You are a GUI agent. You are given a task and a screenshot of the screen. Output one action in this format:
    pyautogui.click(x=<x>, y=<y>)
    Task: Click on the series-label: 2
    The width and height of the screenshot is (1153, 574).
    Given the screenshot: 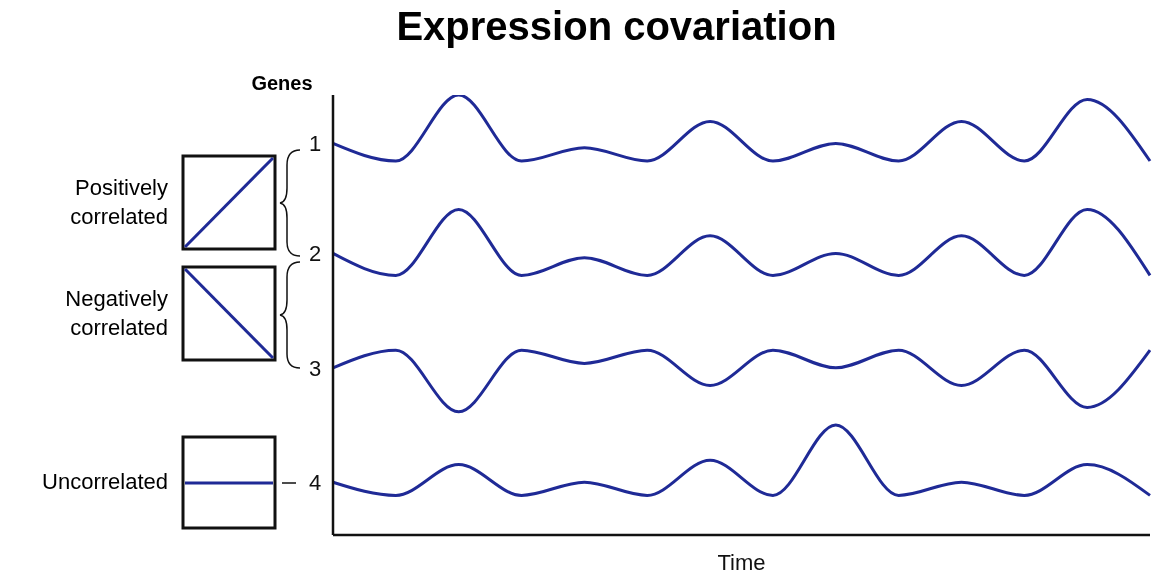 What is the action you would take?
    pyautogui.click(x=315, y=254)
    